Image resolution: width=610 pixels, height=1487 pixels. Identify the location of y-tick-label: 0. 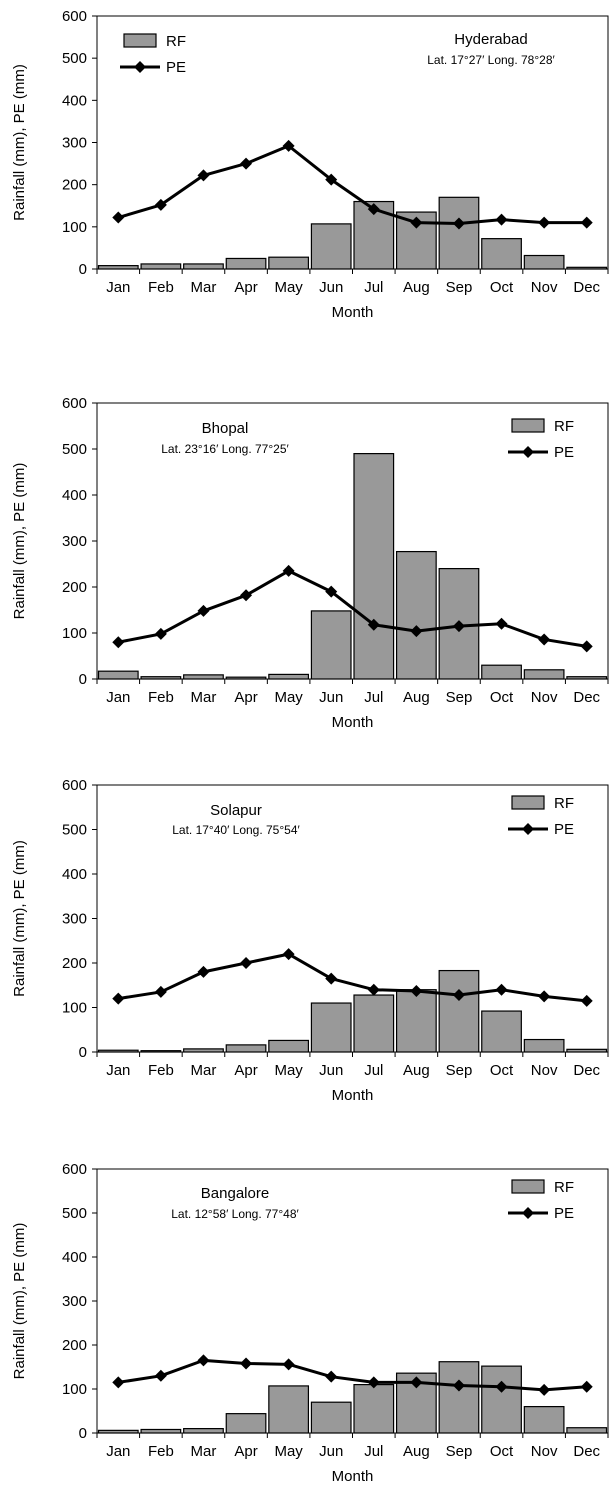
(83, 1433).